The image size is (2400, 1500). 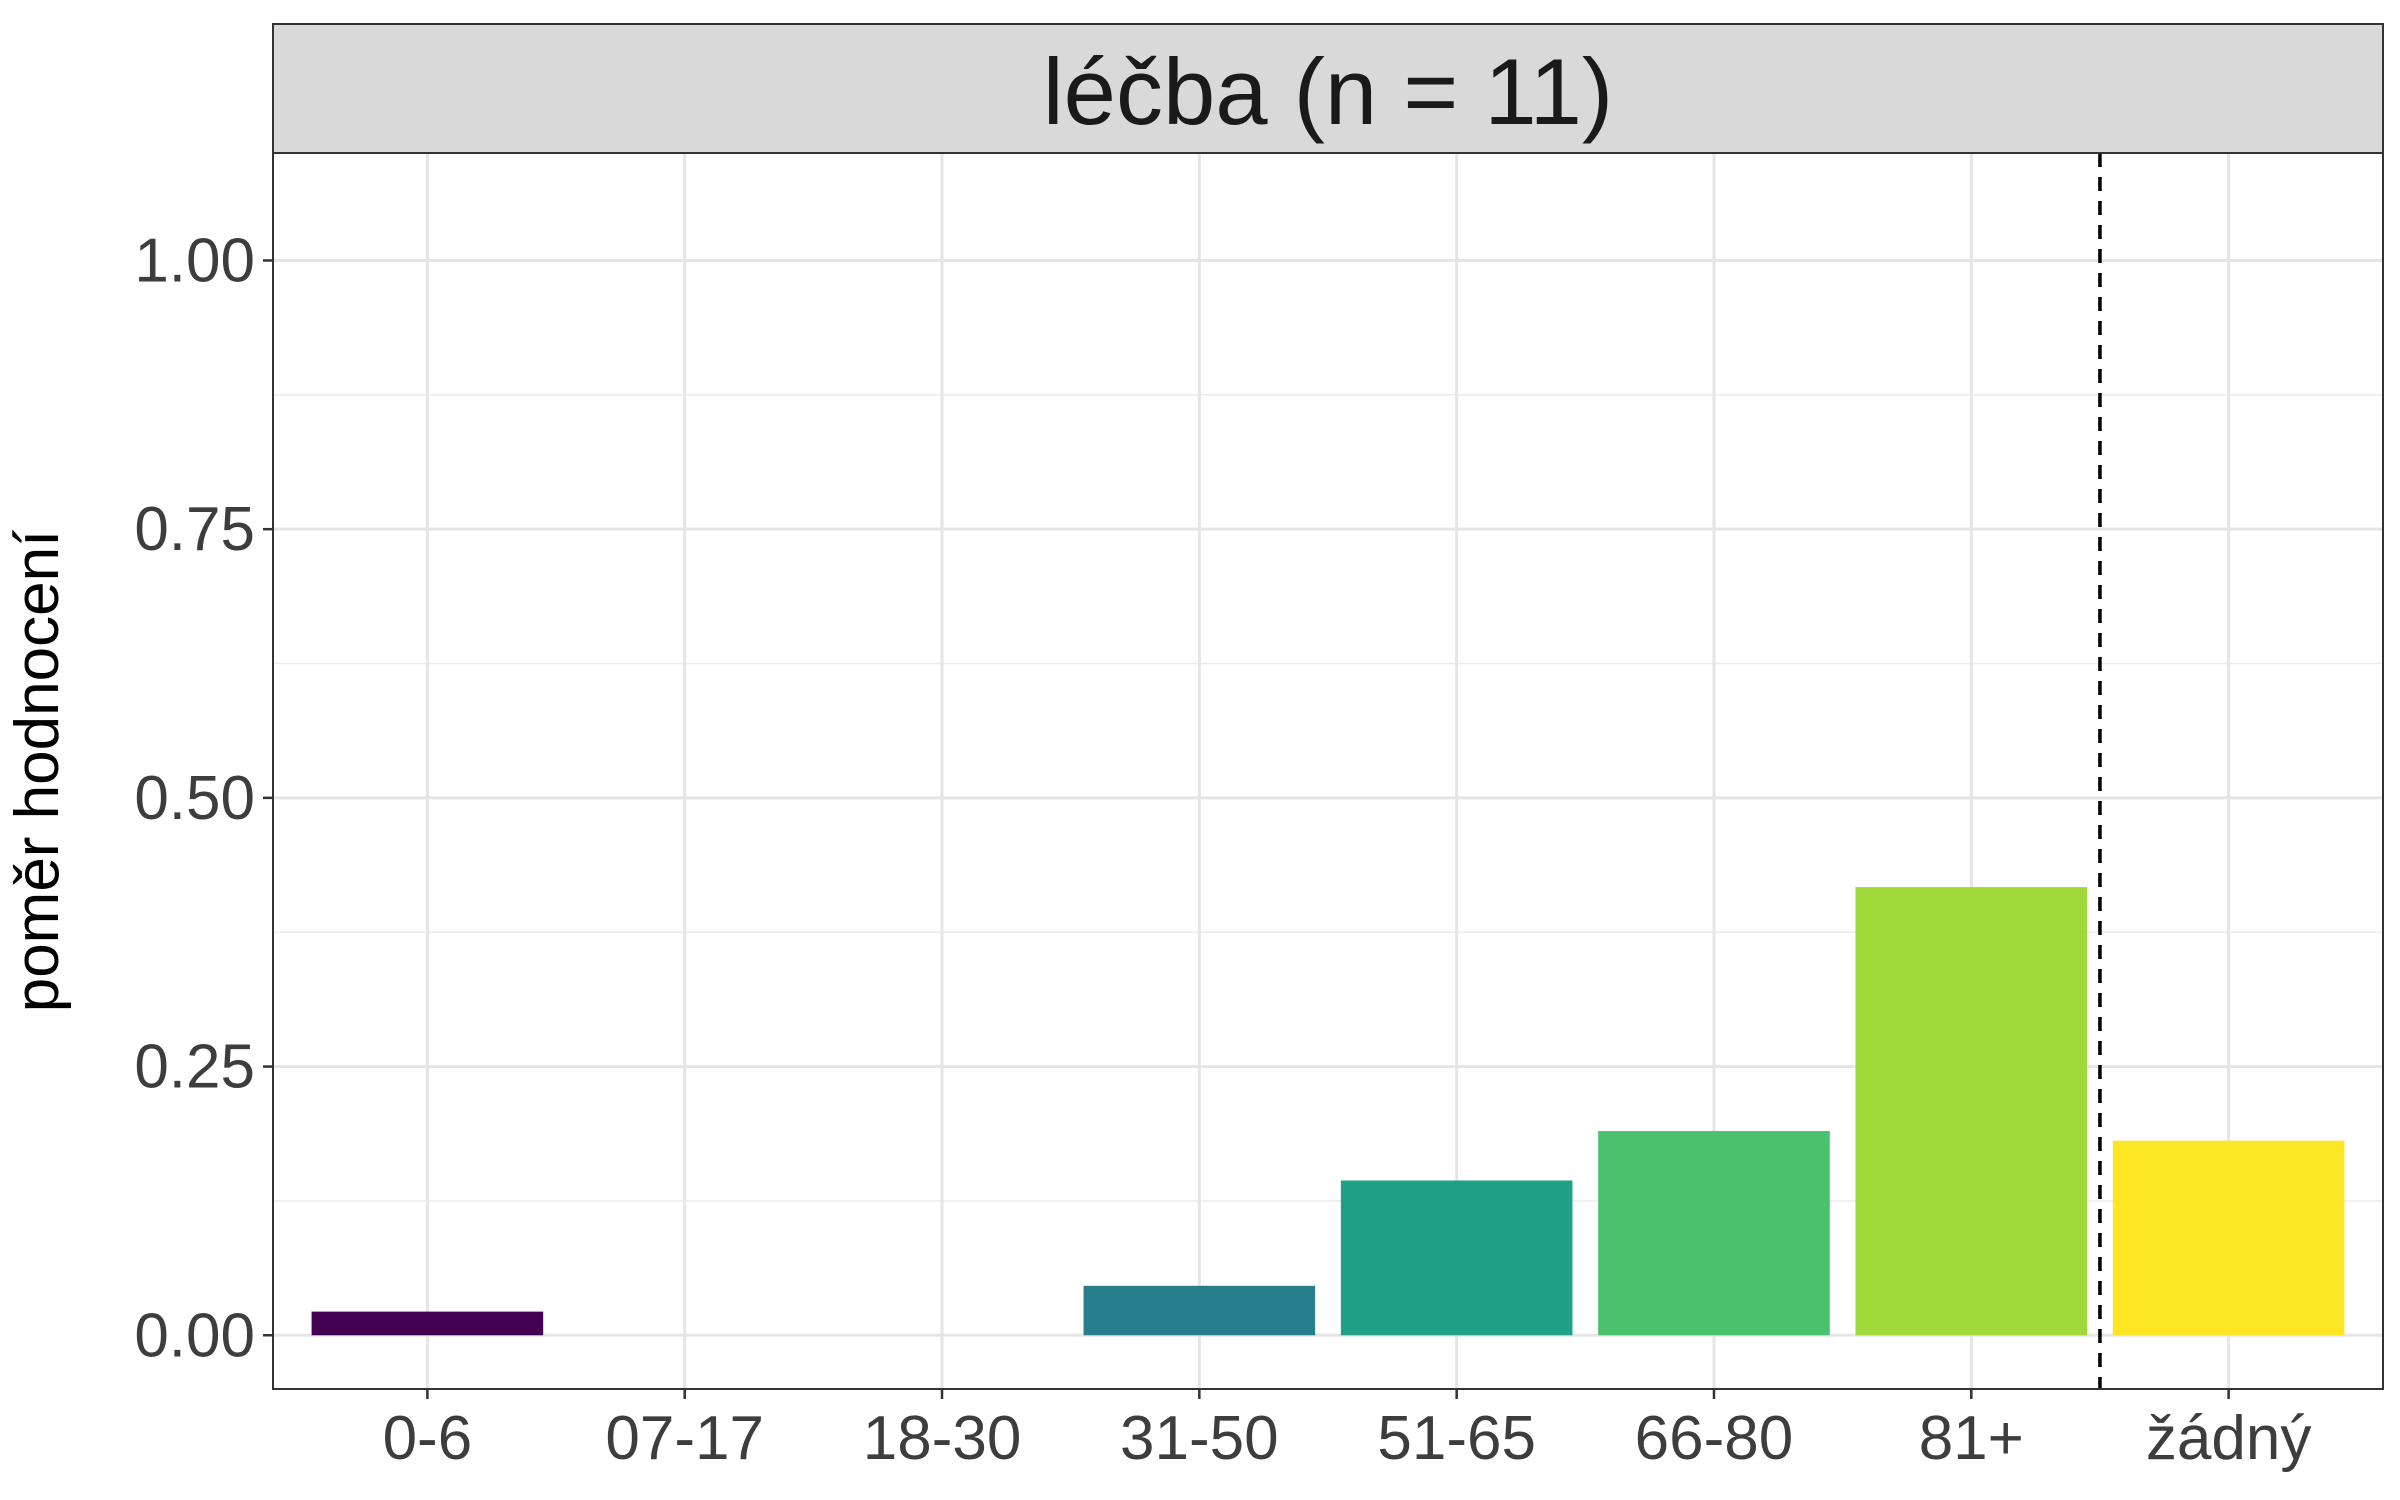 What do you see at coordinates (1199, 1438) in the screenshot?
I see `x-tick-label: 31-50` at bounding box center [1199, 1438].